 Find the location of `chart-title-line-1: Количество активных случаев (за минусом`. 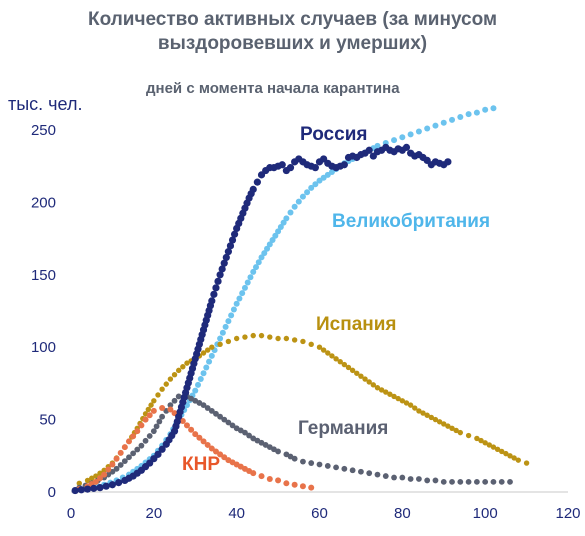

chart-title-line-1: Количество активных случаев (за минусом is located at coordinates (292, 19).